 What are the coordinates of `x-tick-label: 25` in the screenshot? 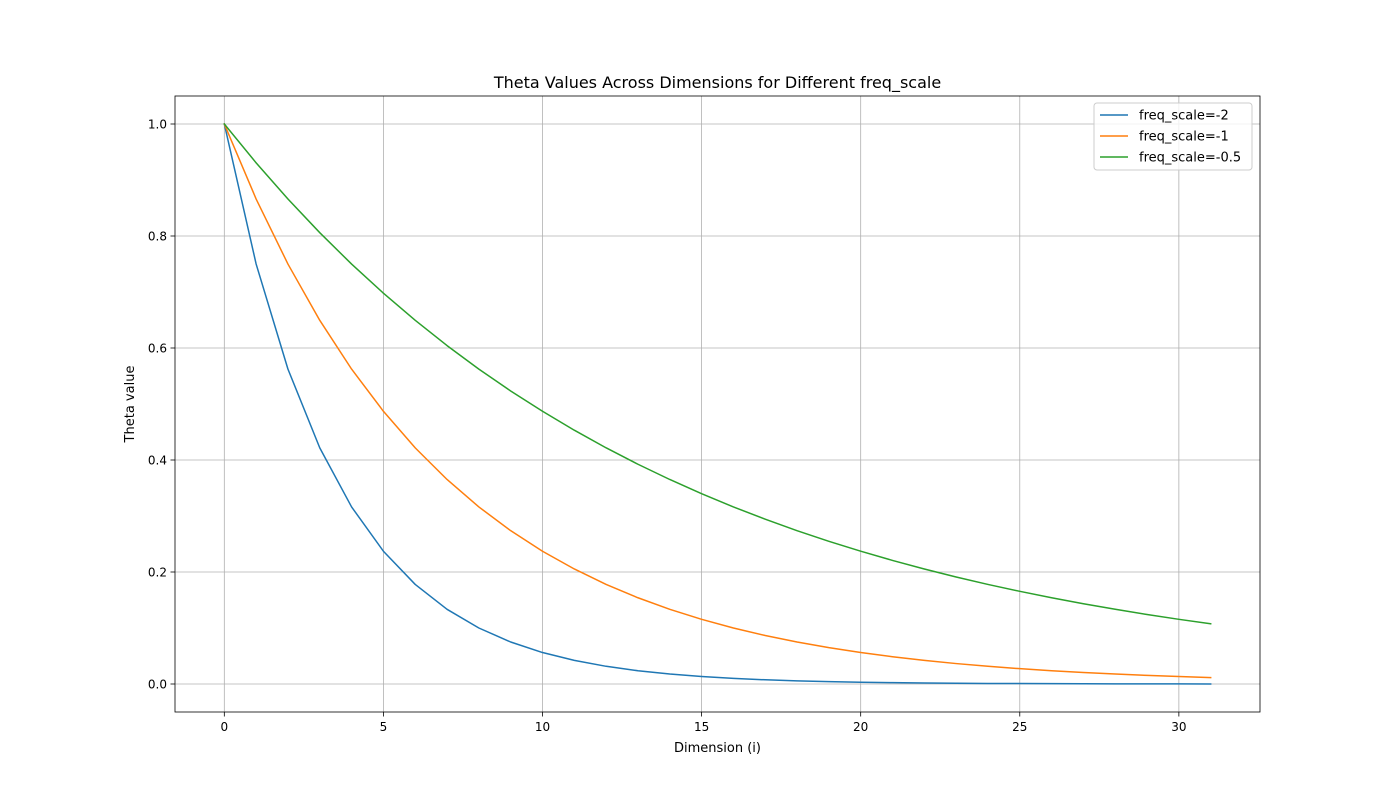 It's located at (1019, 727).